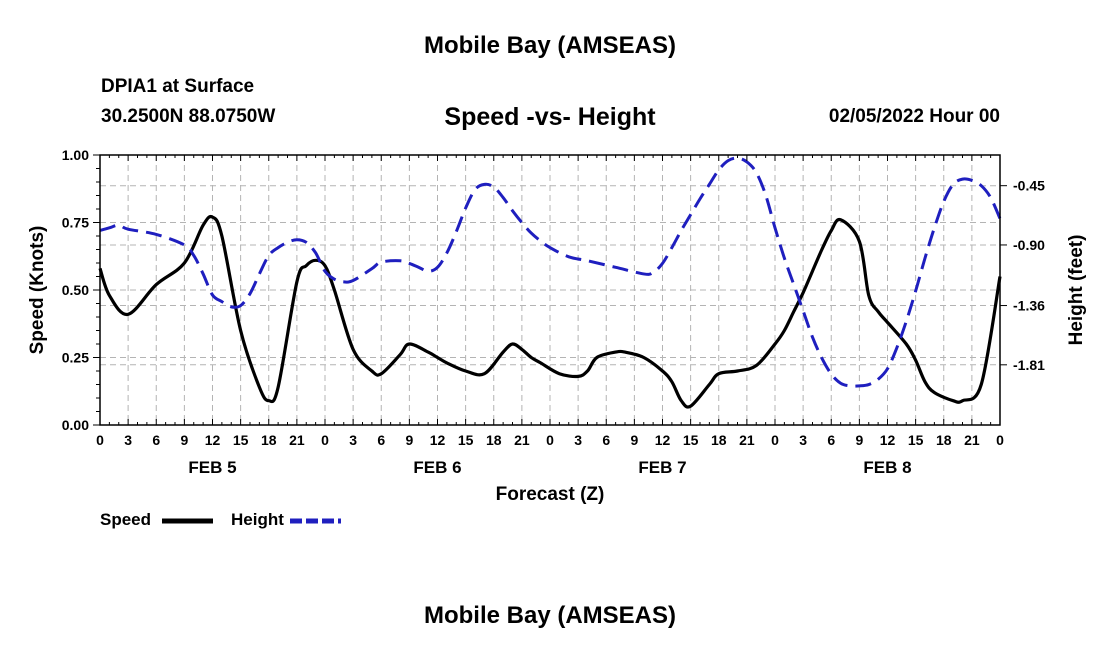  What do you see at coordinates (257, 519) in the screenshot?
I see `legend-height-label: Height` at bounding box center [257, 519].